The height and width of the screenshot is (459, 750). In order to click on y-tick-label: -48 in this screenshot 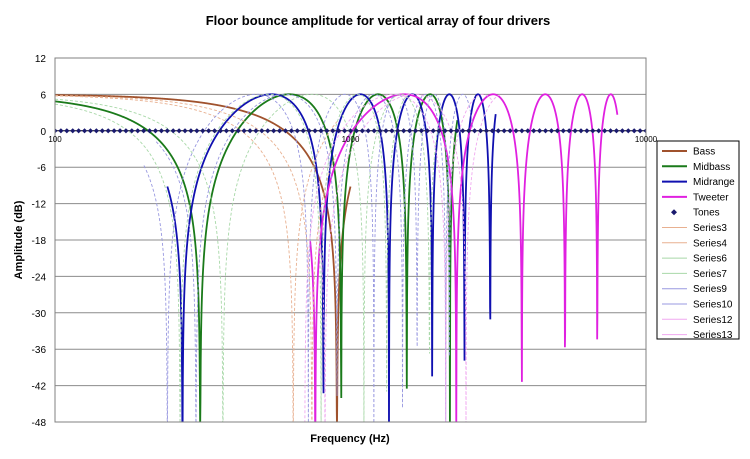, I will do `click(39, 423)`.